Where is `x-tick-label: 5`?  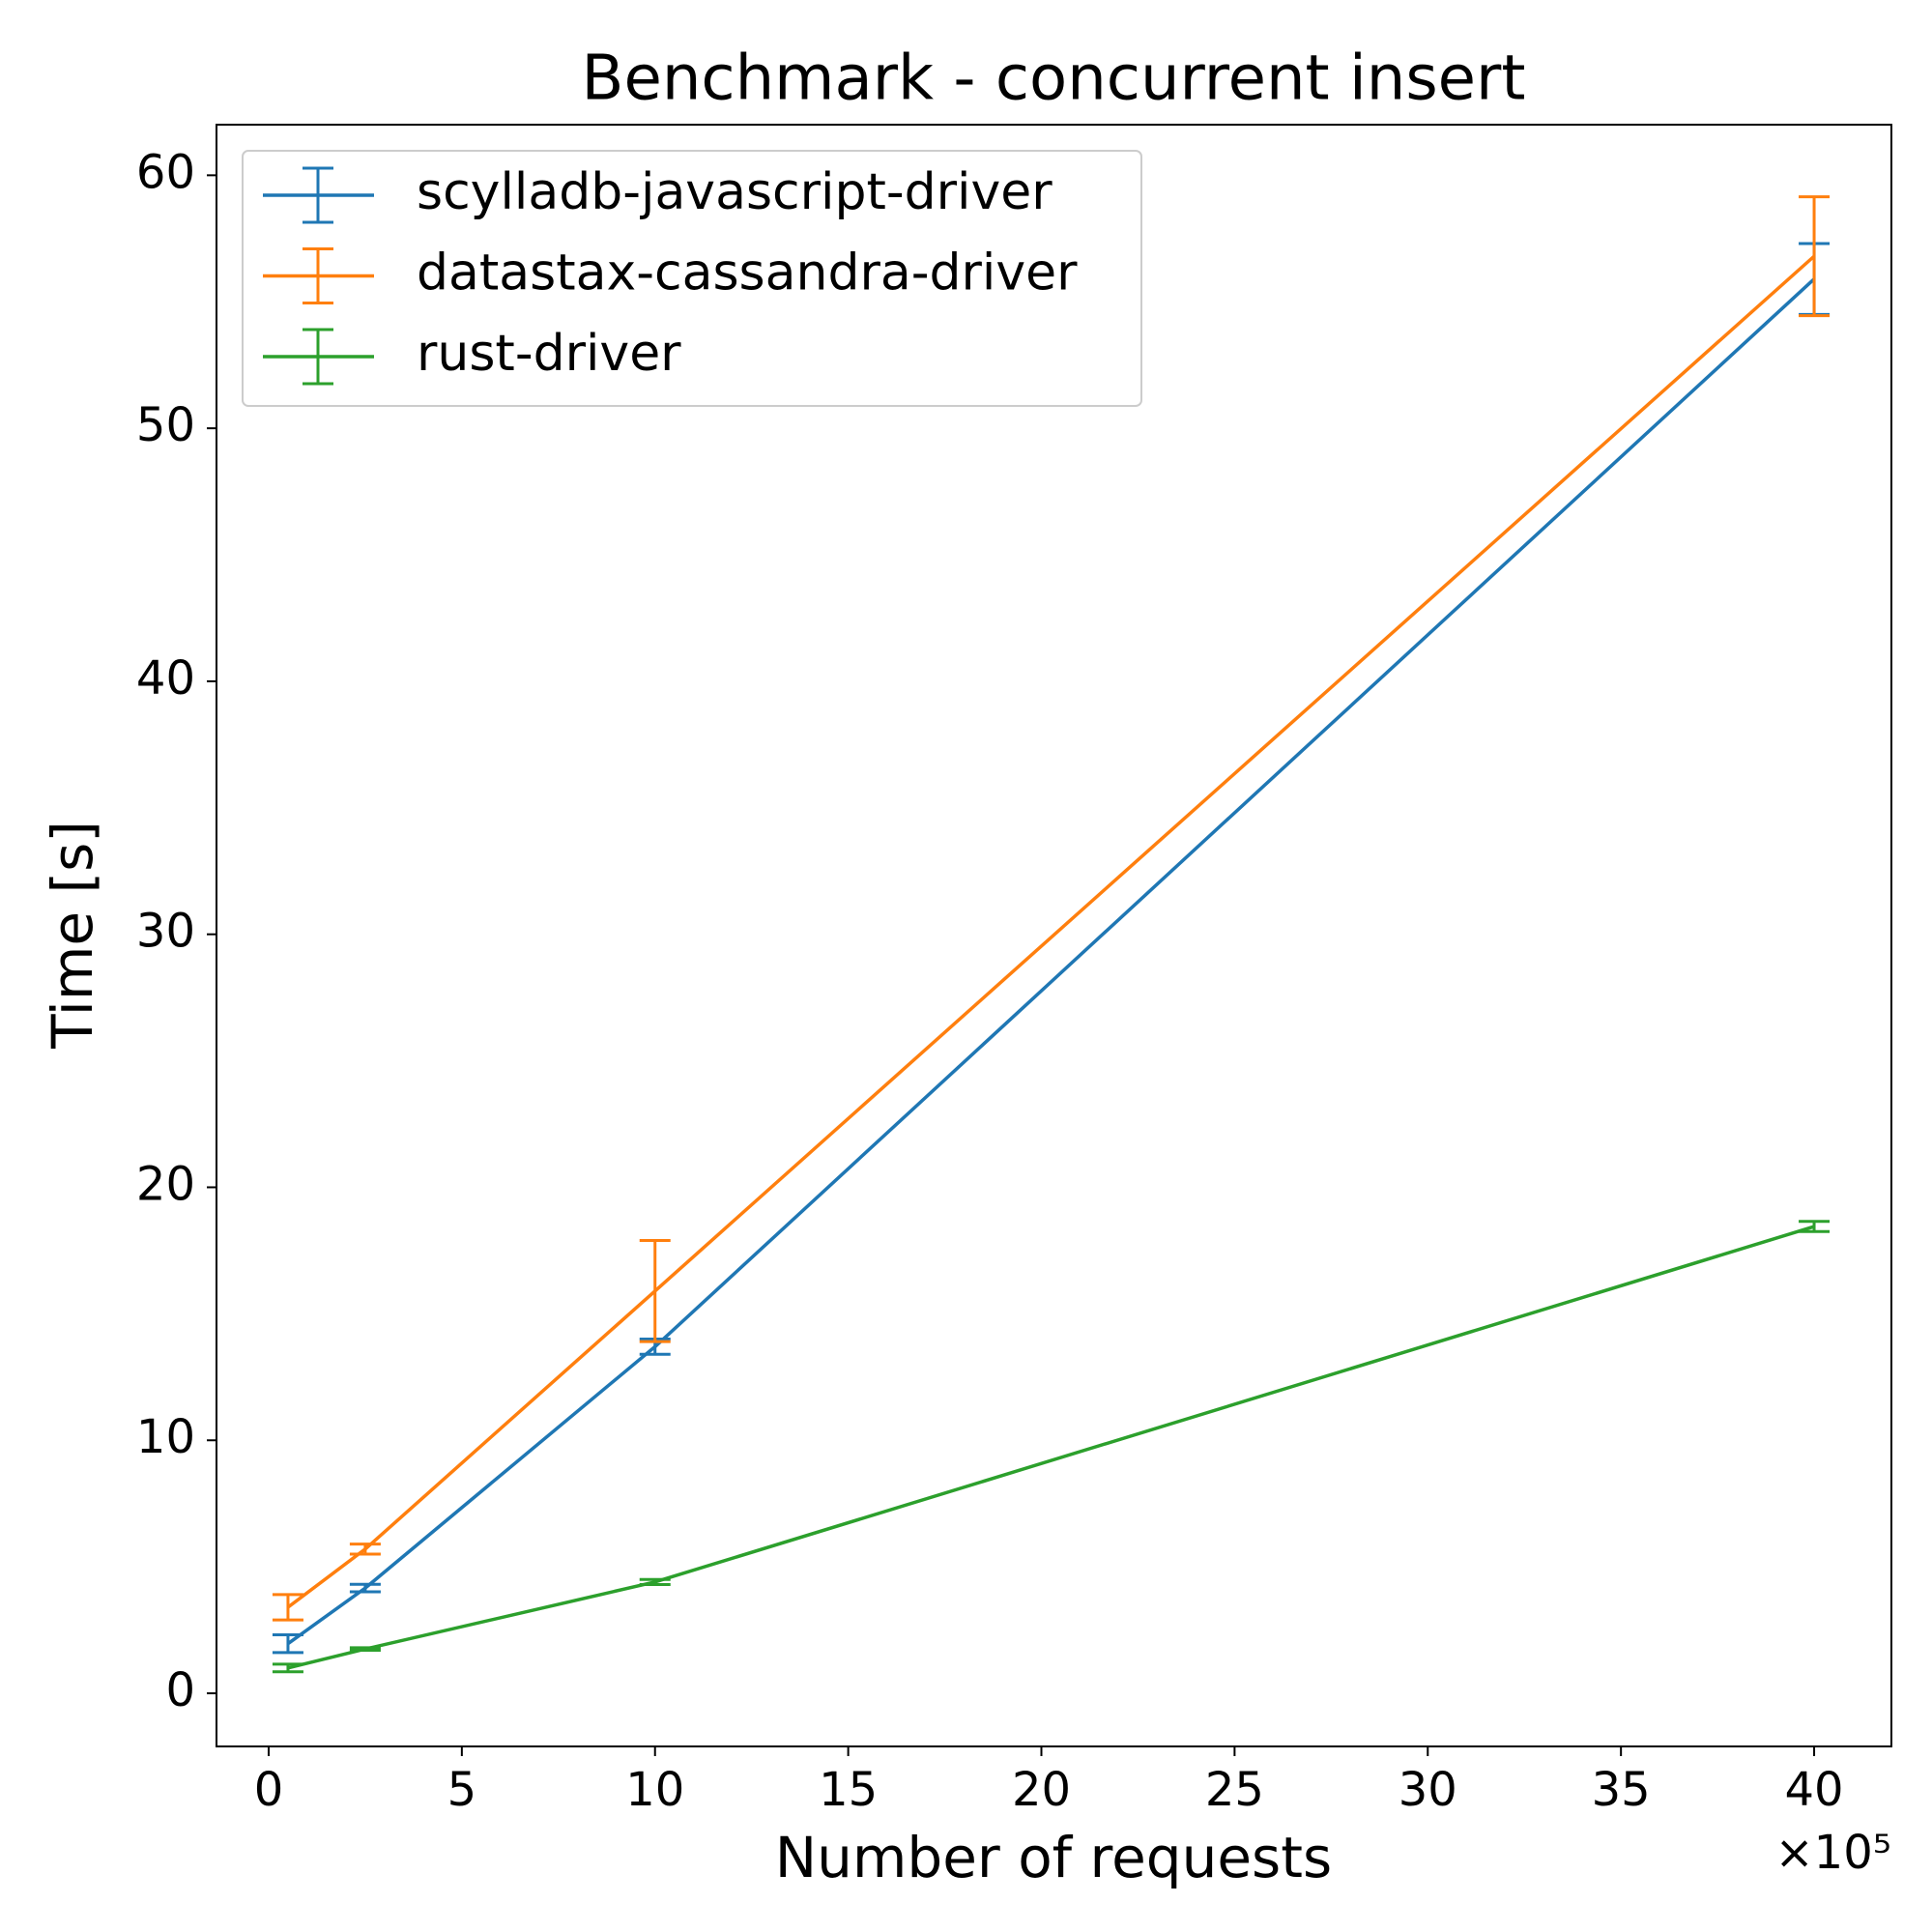 x-tick-label: 5 is located at coordinates (462, 1790).